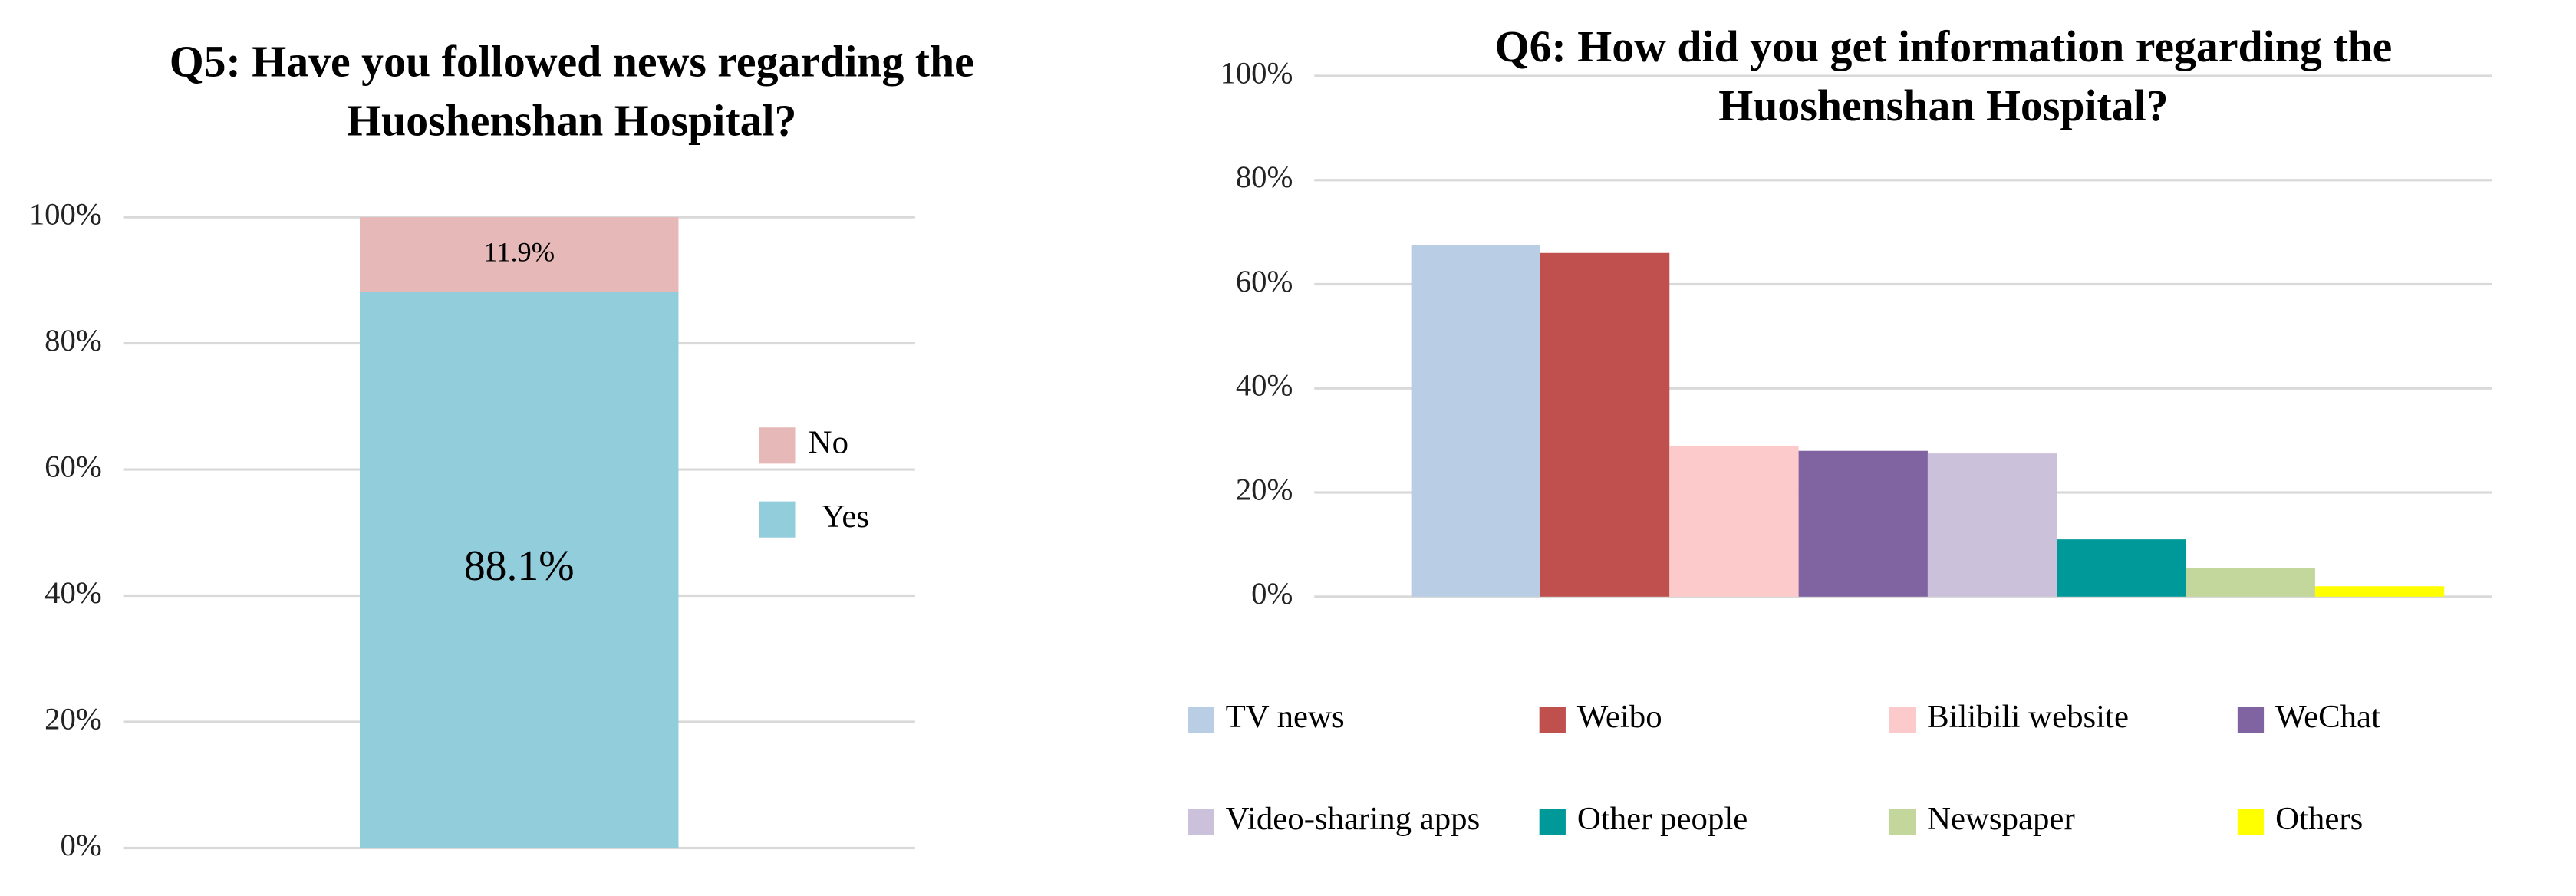  What do you see at coordinates (1353, 819) in the screenshot?
I see `legend-label: Video-sharing apps` at bounding box center [1353, 819].